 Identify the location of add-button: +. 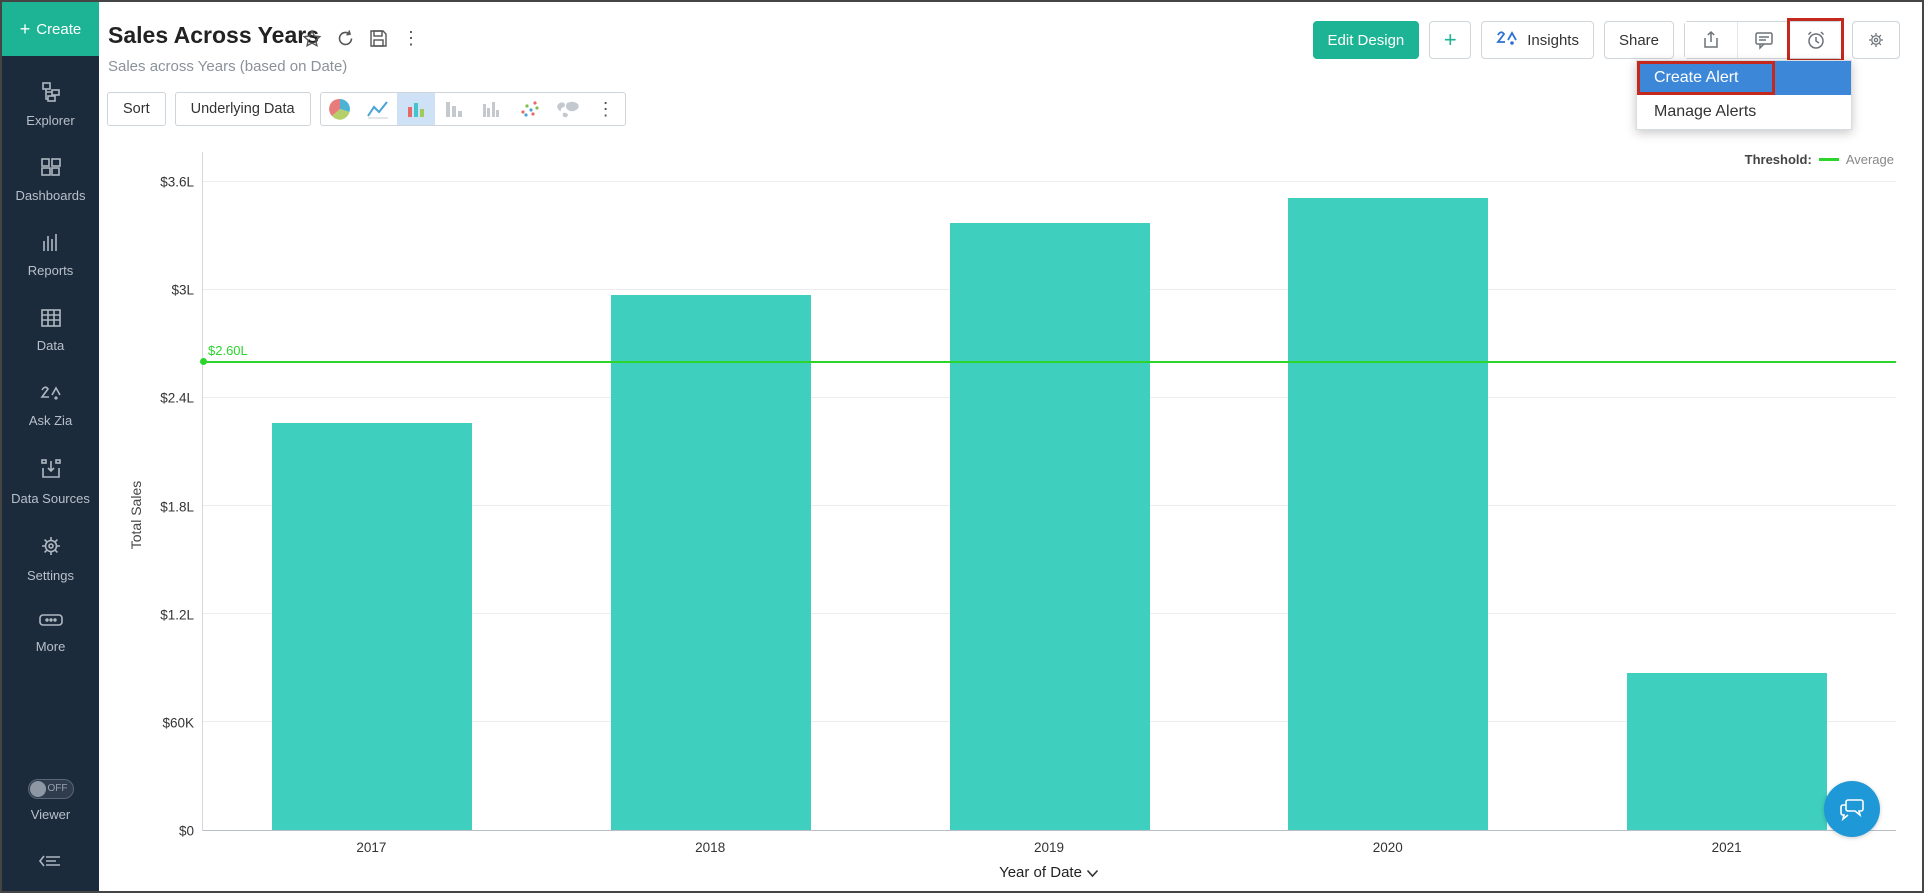
(1450, 40).